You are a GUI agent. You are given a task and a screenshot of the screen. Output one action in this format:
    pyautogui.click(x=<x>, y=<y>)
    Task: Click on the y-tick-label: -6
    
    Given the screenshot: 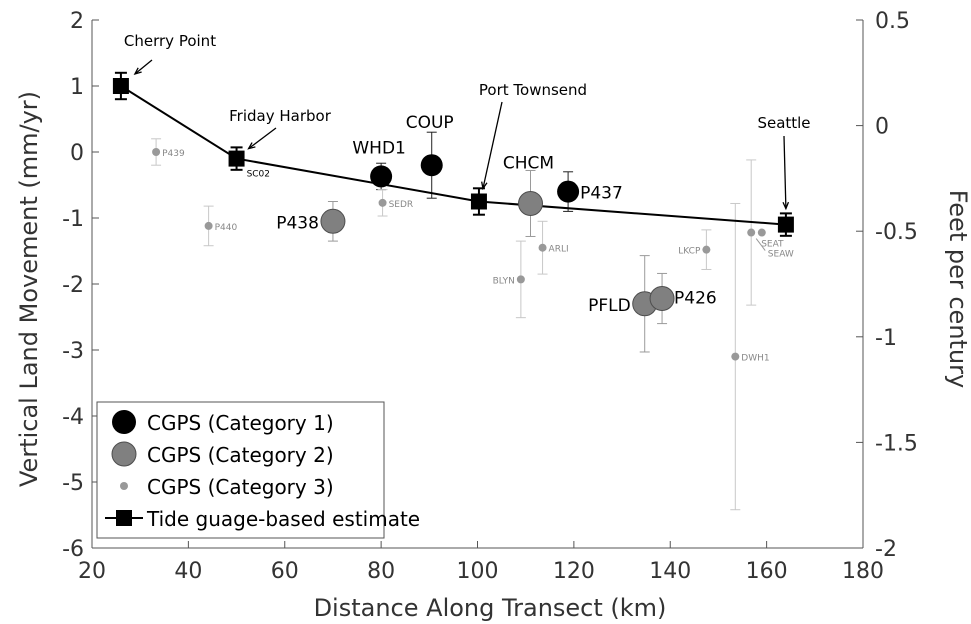 What is the action you would take?
    pyautogui.click(x=73, y=549)
    